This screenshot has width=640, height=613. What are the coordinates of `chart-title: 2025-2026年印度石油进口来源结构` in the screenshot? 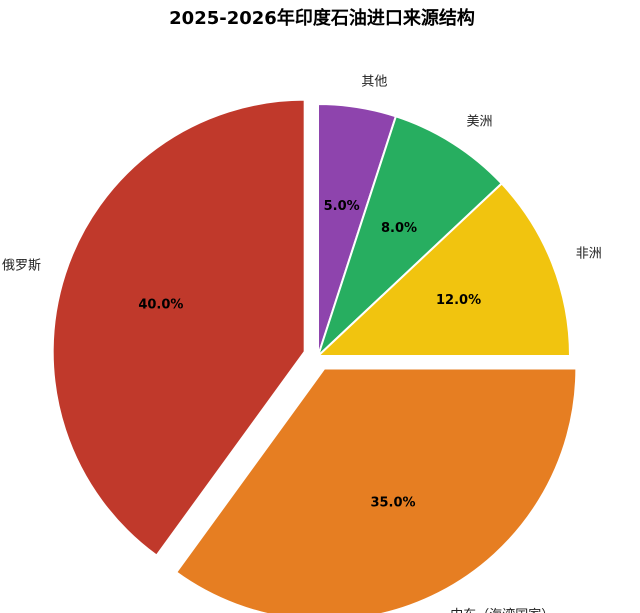 It's located at (322, 18).